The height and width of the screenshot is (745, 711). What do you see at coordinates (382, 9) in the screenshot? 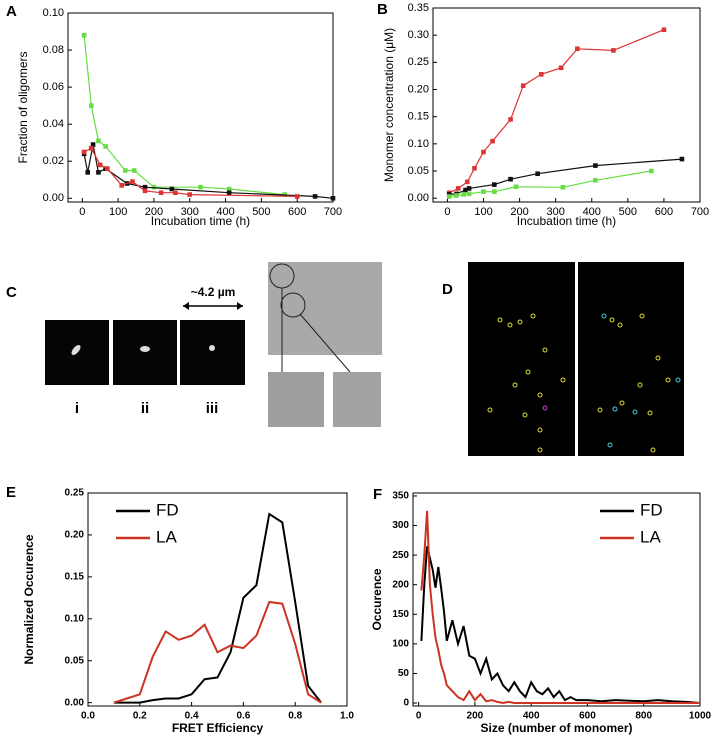
I see `panel-label: B` at bounding box center [382, 9].